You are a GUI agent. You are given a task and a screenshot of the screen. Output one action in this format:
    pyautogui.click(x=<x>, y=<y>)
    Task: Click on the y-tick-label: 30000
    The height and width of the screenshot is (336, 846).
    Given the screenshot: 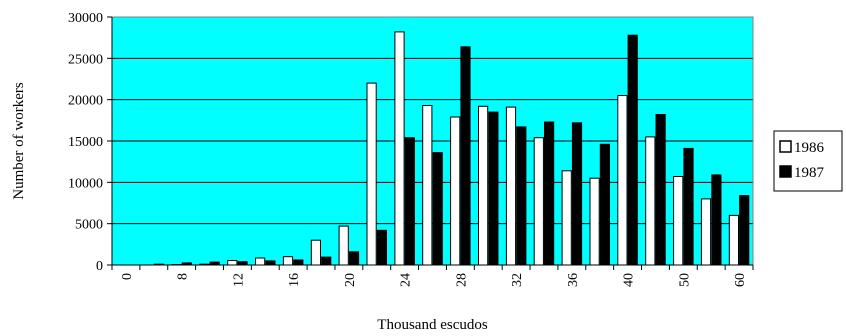 What is the action you would take?
    pyautogui.click(x=85, y=18)
    